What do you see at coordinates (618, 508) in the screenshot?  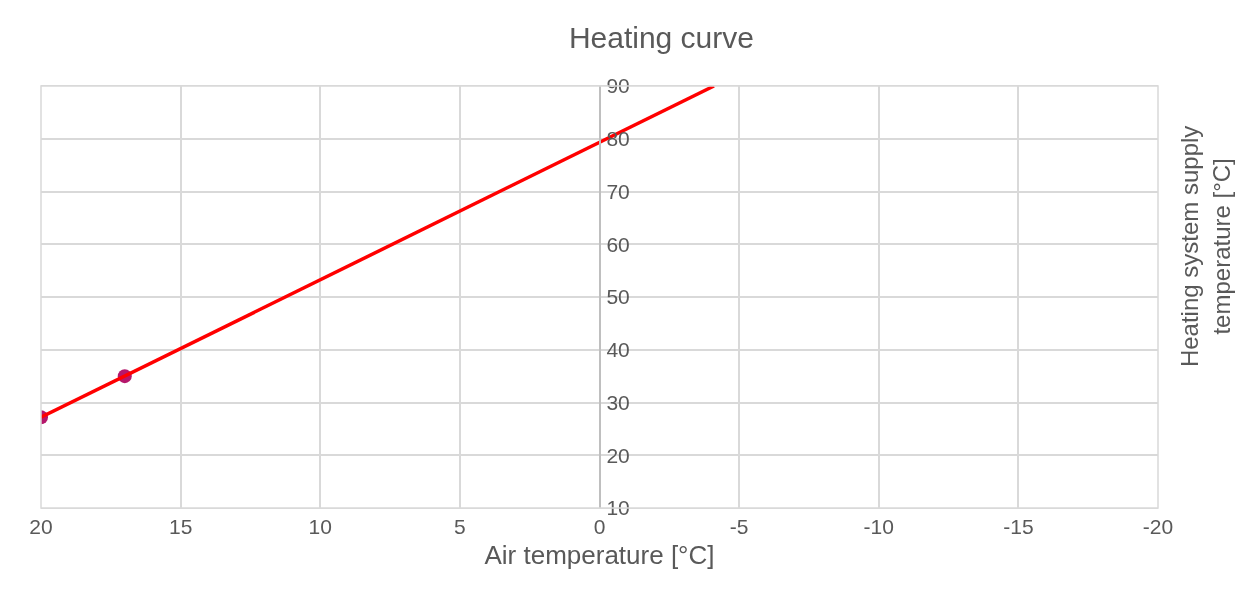 I see `y-tick-label: 10` at bounding box center [618, 508].